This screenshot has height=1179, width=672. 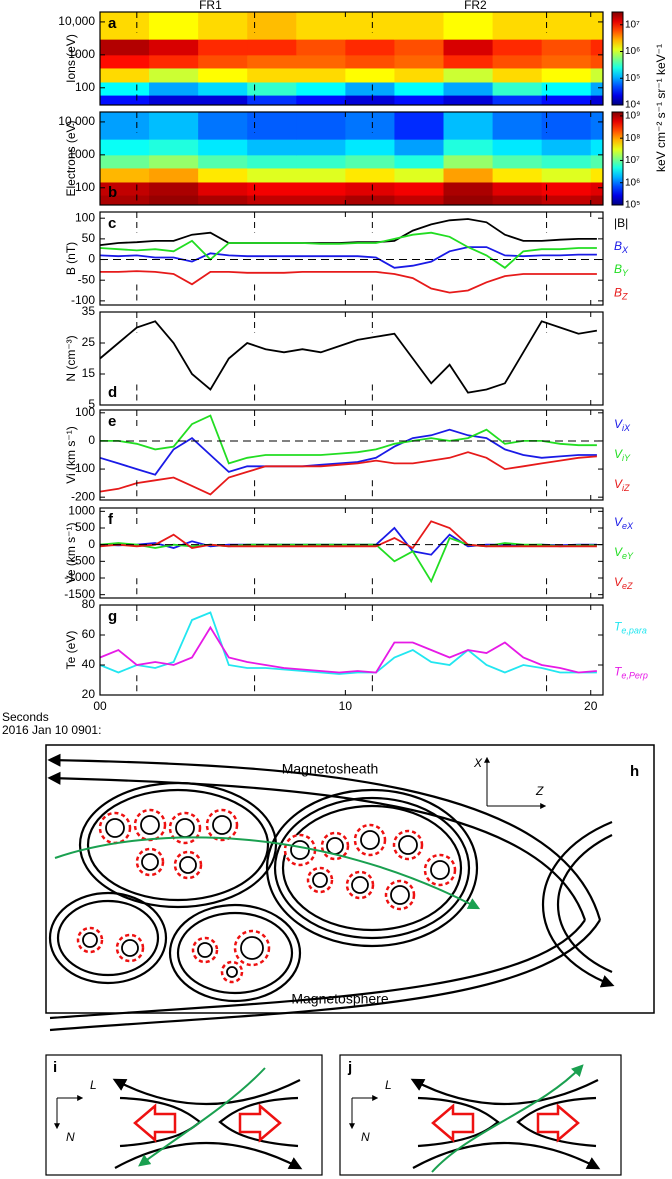 What do you see at coordinates (70, 1137) in the screenshot?
I see `axis-label: N` at bounding box center [70, 1137].